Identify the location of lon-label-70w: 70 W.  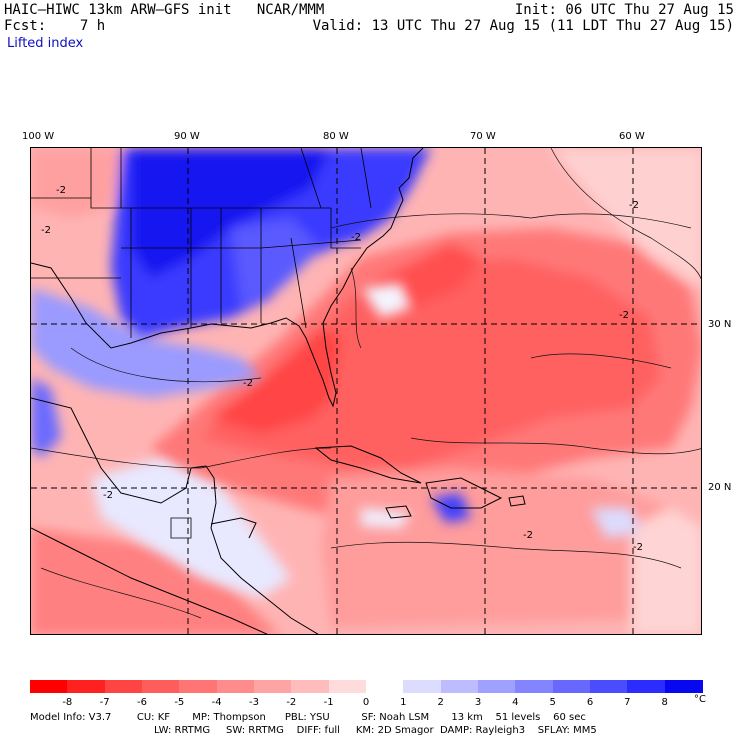
(483, 136).